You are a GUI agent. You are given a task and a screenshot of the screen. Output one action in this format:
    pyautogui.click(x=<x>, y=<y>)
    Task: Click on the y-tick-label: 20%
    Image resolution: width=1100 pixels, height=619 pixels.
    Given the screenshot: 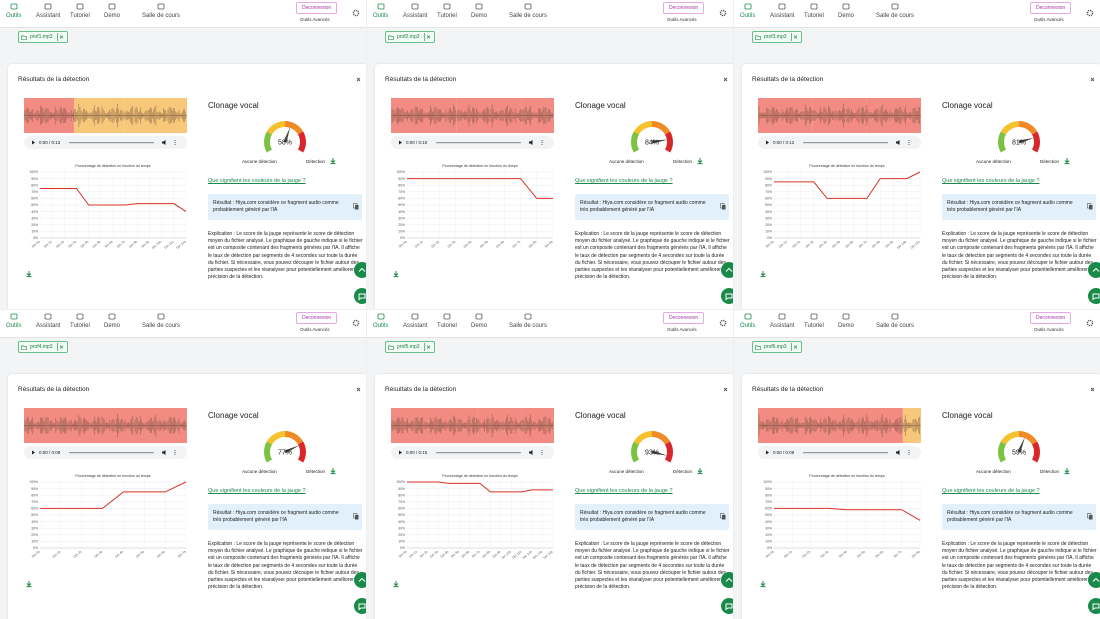 What is the action you would take?
    pyautogui.click(x=768, y=535)
    